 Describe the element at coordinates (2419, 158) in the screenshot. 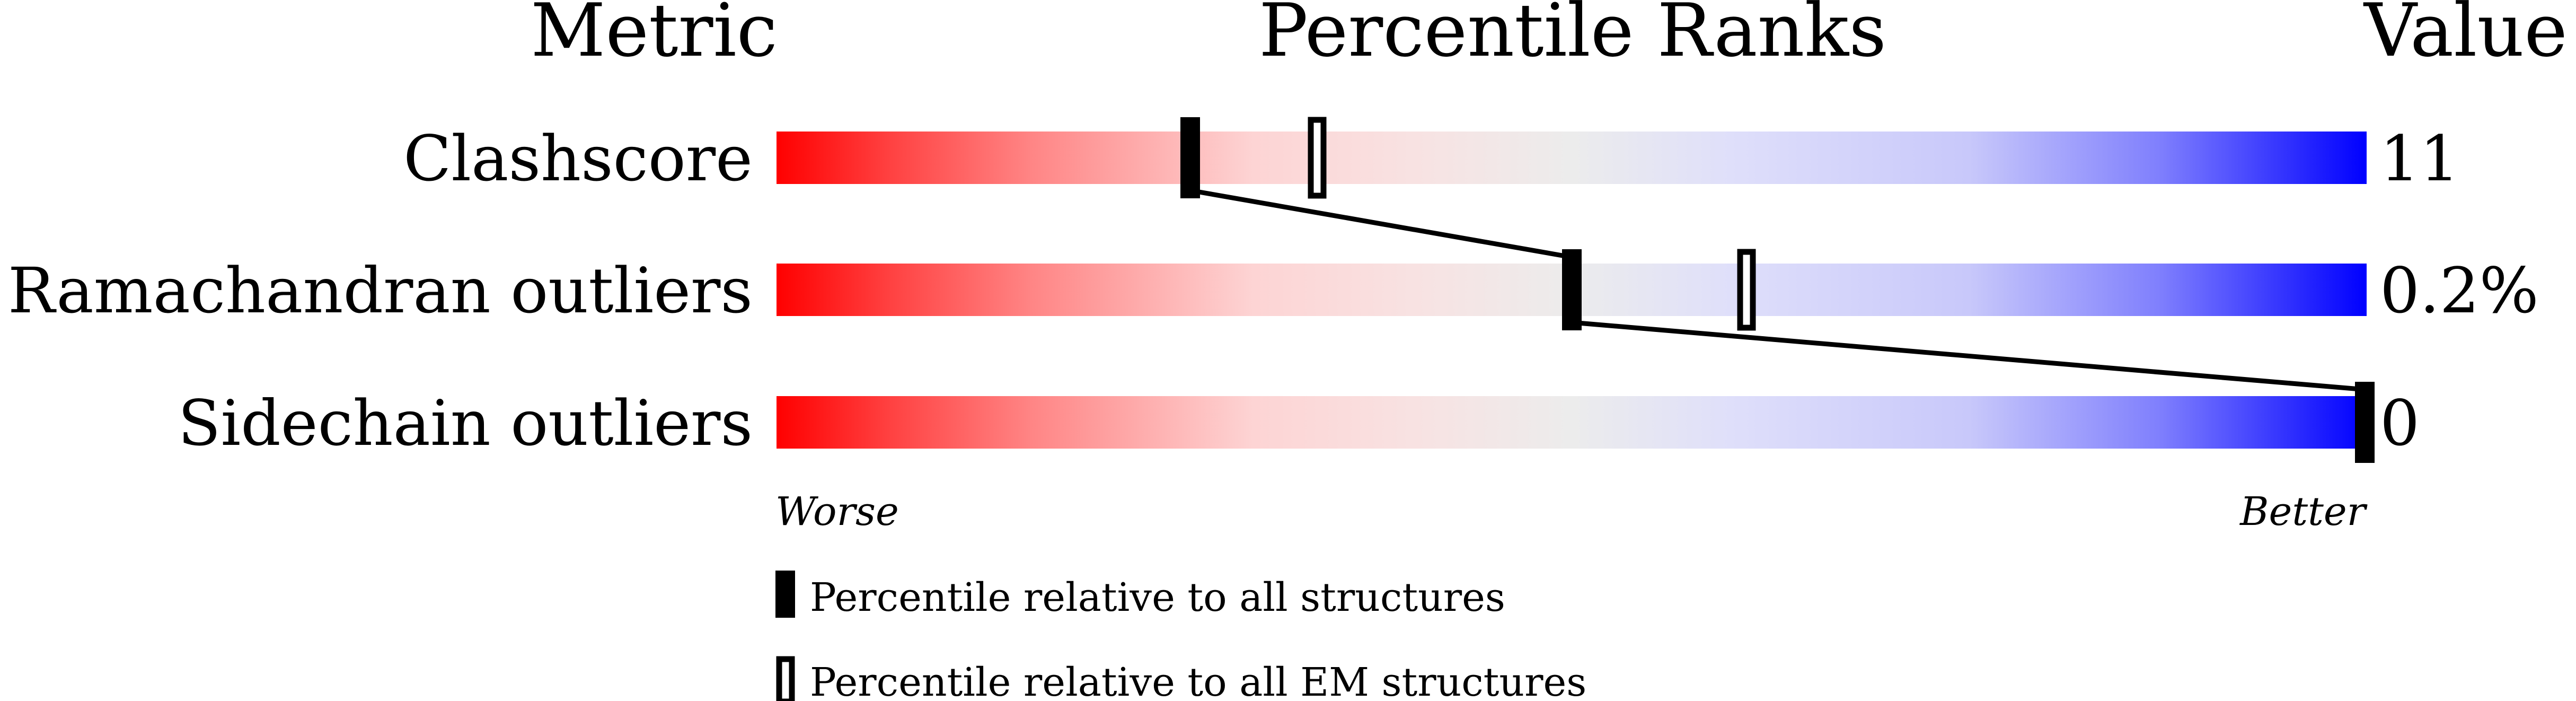

I see `metric-value: 11` at that location.